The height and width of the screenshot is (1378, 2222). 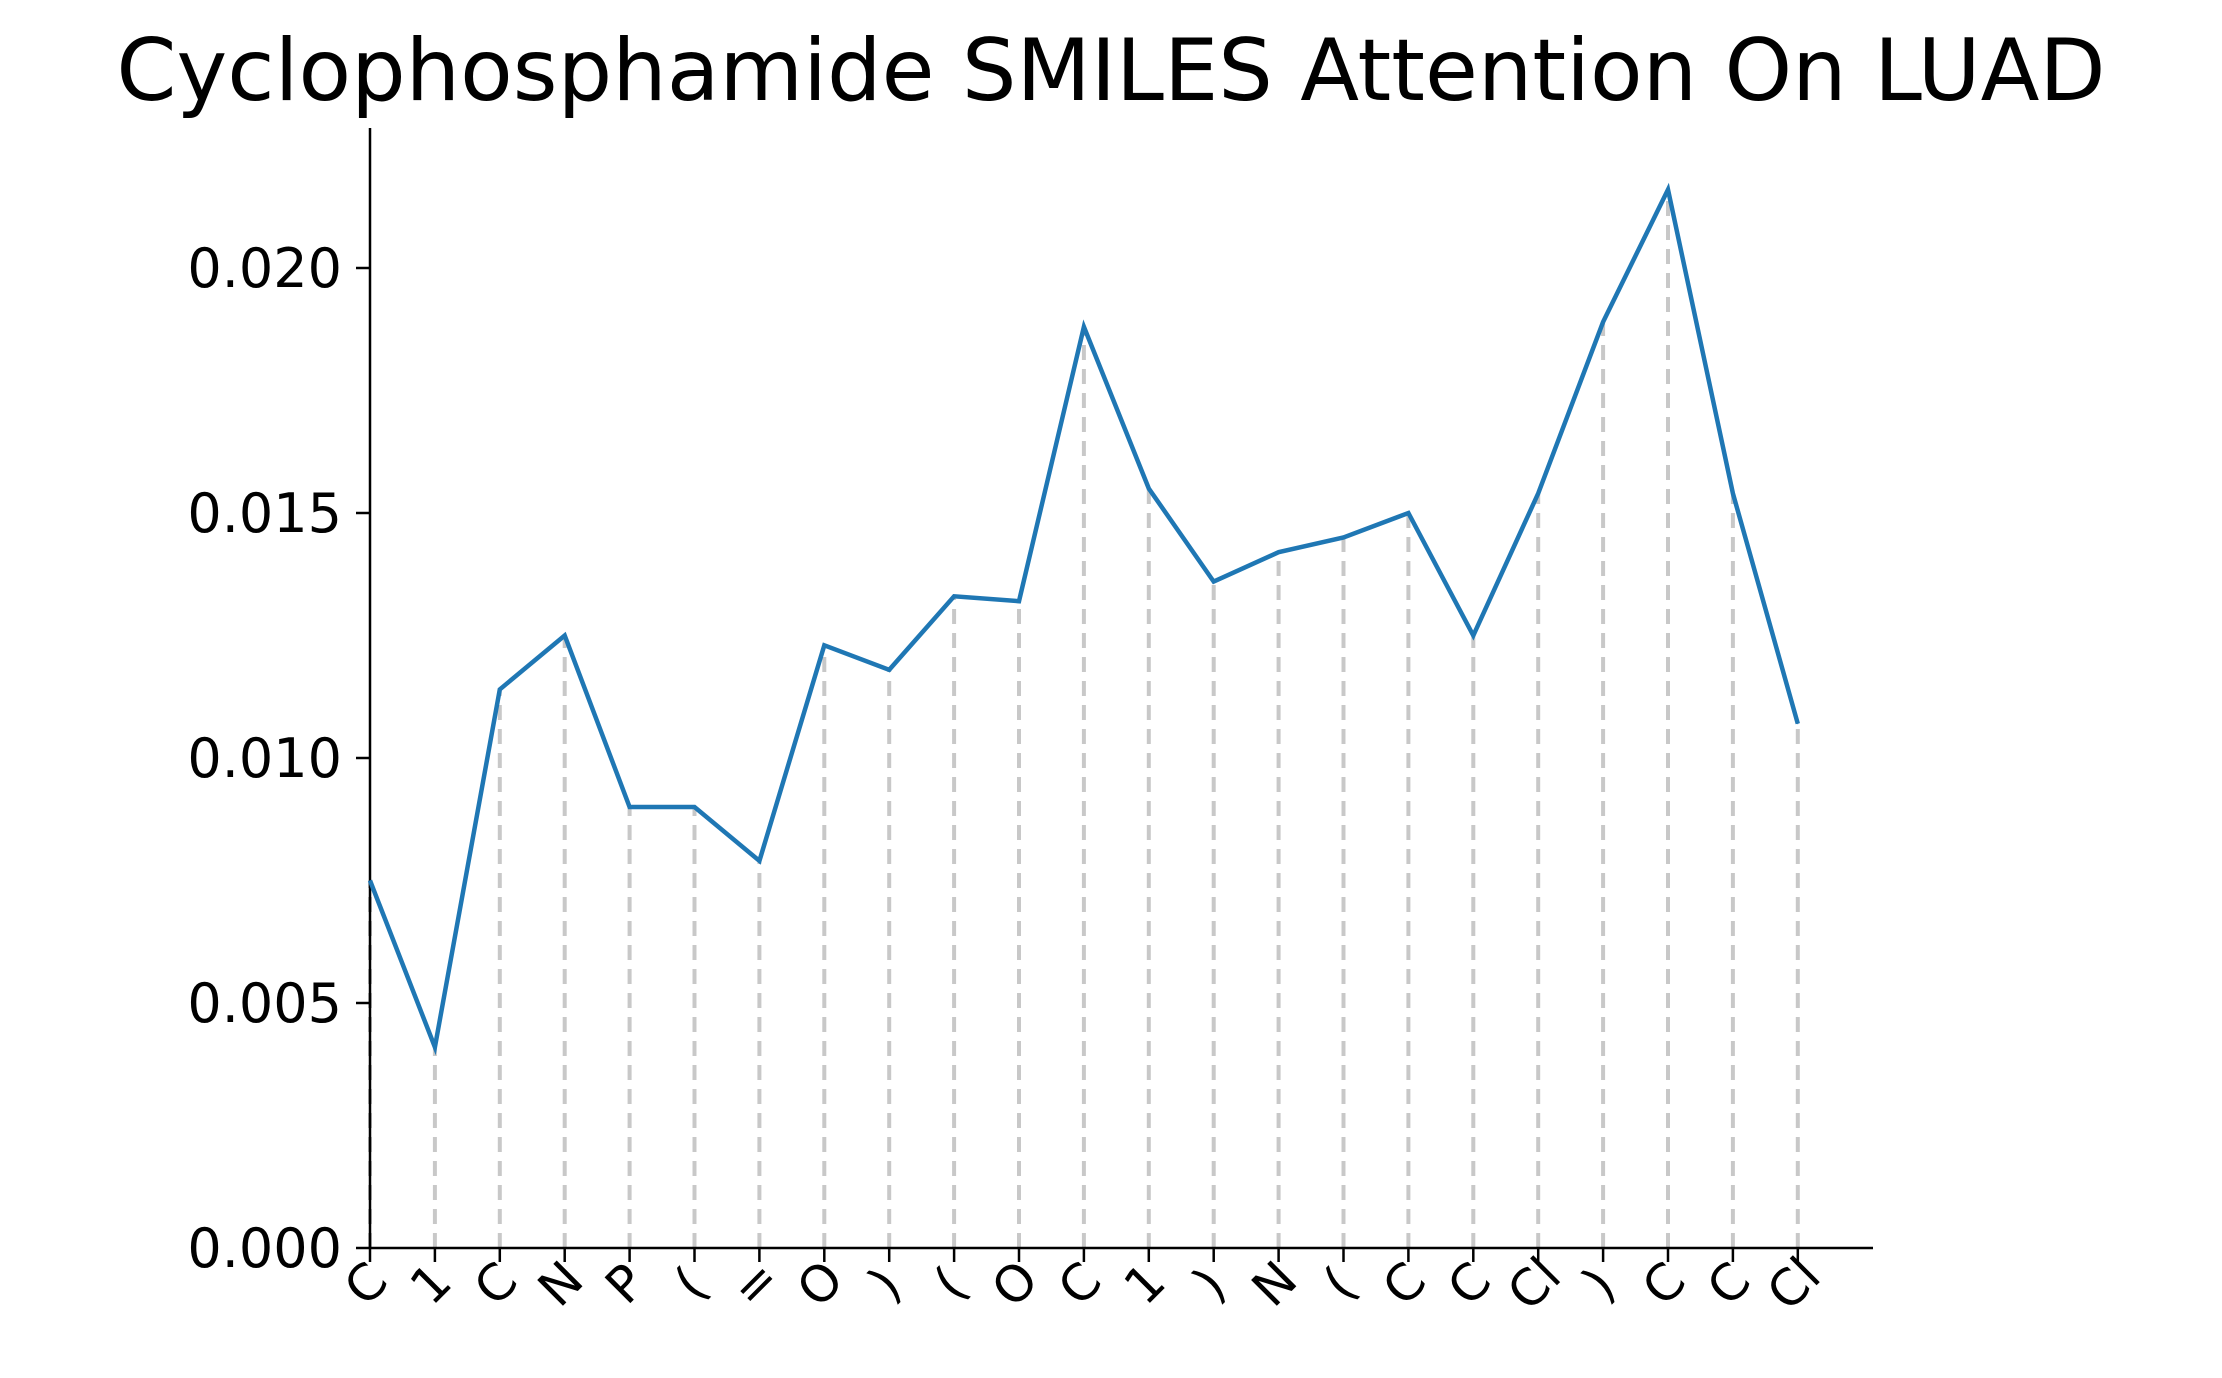 What do you see at coordinates (264, 1248) in the screenshot?
I see `y-tick-label: 0.000` at bounding box center [264, 1248].